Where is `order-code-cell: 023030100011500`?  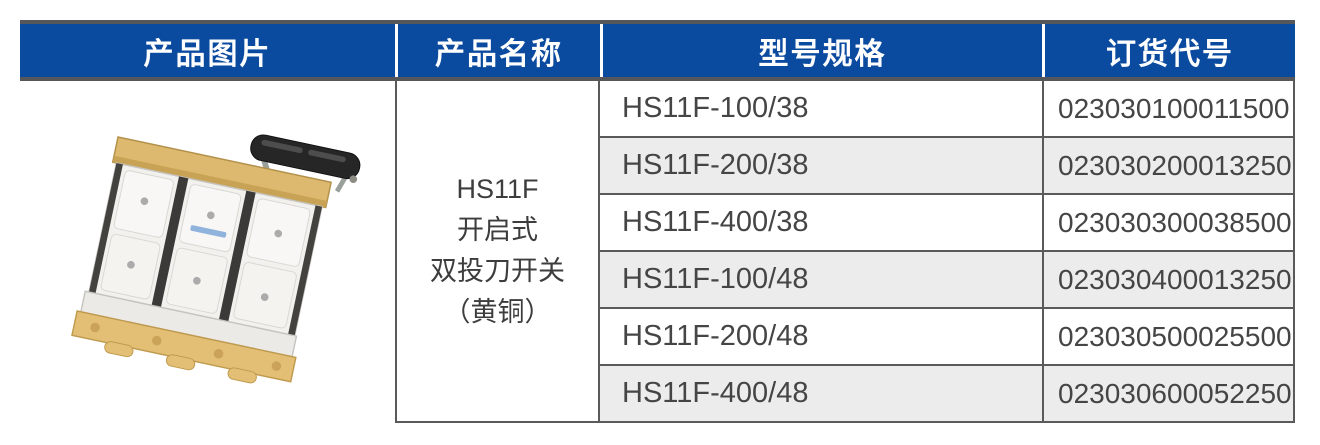
order-code-cell: 023030100011500 is located at coordinates (1168, 109).